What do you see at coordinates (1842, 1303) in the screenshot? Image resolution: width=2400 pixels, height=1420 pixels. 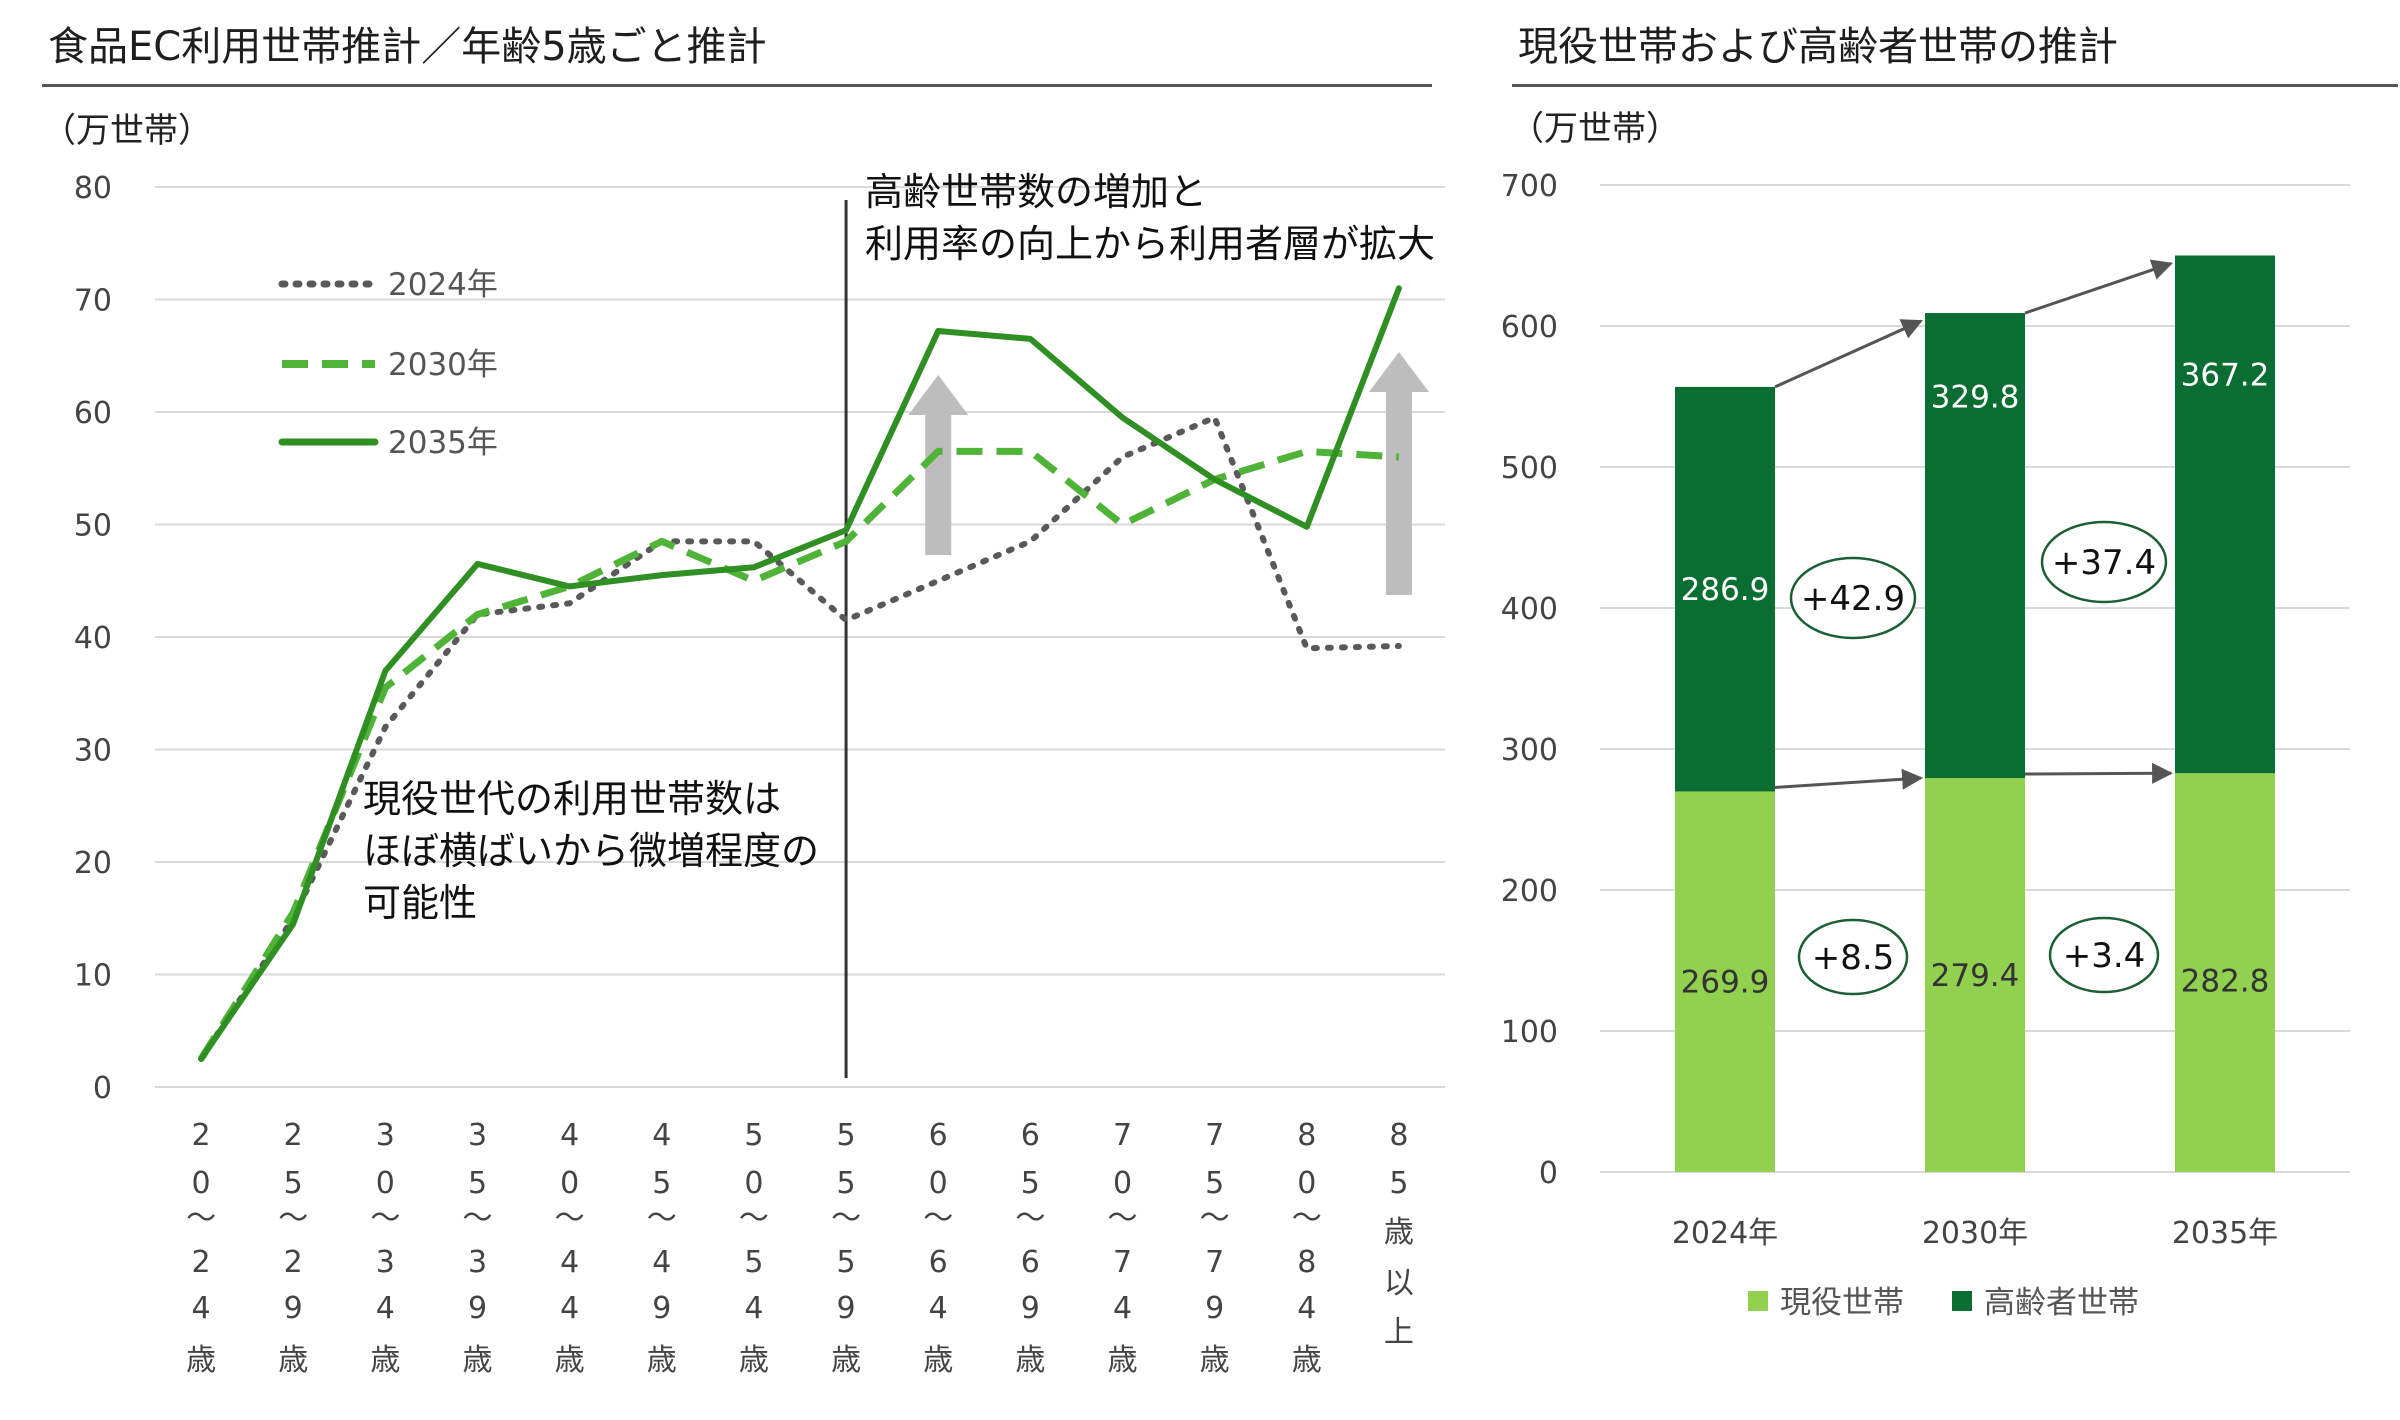 I see `legend-label-現役世帯: 現役世帯` at bounding box center [1842, 1303].